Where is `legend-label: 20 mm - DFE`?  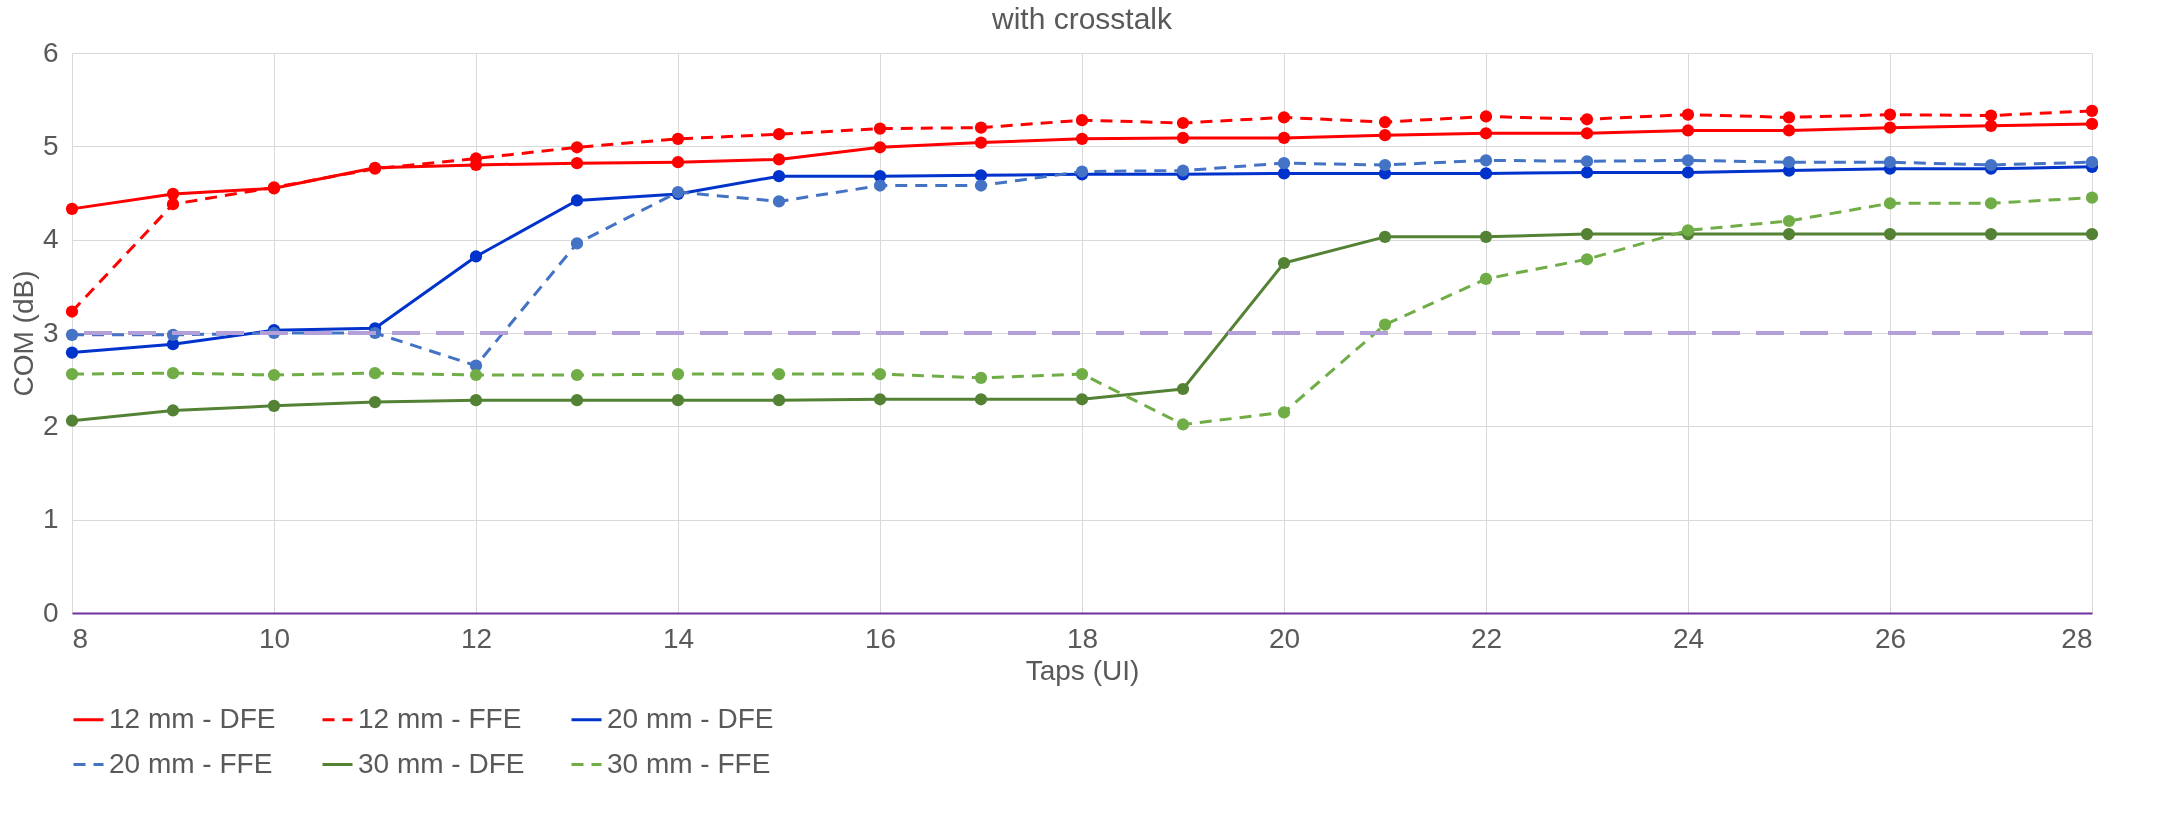 legend-label: 20 mm - DFE is located at coordinates (690, 718).